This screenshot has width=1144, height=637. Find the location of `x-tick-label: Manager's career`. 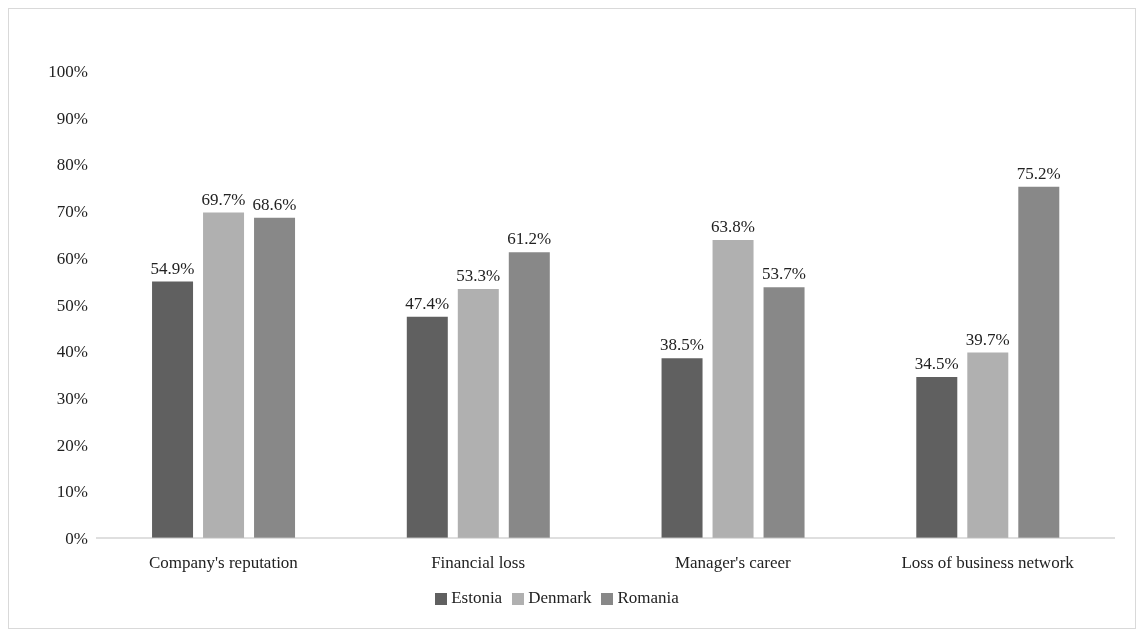

x-tick-label: Manager's career is located at coordinates (733, 563).